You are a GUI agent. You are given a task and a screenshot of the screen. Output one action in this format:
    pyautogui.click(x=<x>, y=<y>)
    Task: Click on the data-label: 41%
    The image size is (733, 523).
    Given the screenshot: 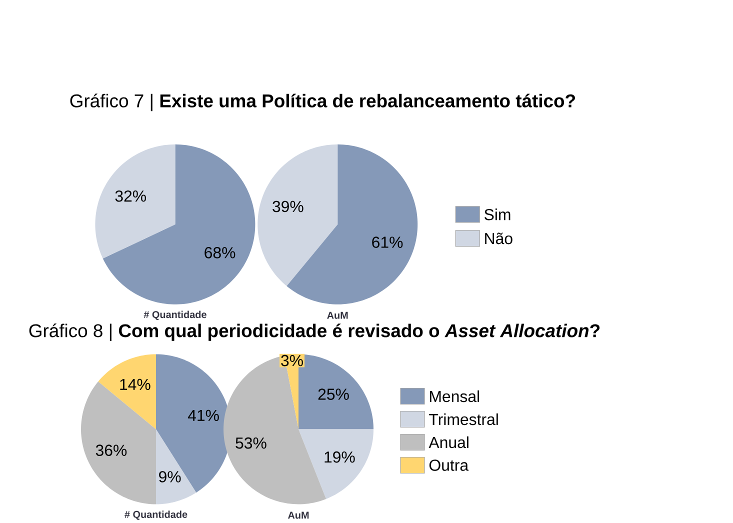 What is the action you would take?
    pyautogui.click(x=203, y=415)
    